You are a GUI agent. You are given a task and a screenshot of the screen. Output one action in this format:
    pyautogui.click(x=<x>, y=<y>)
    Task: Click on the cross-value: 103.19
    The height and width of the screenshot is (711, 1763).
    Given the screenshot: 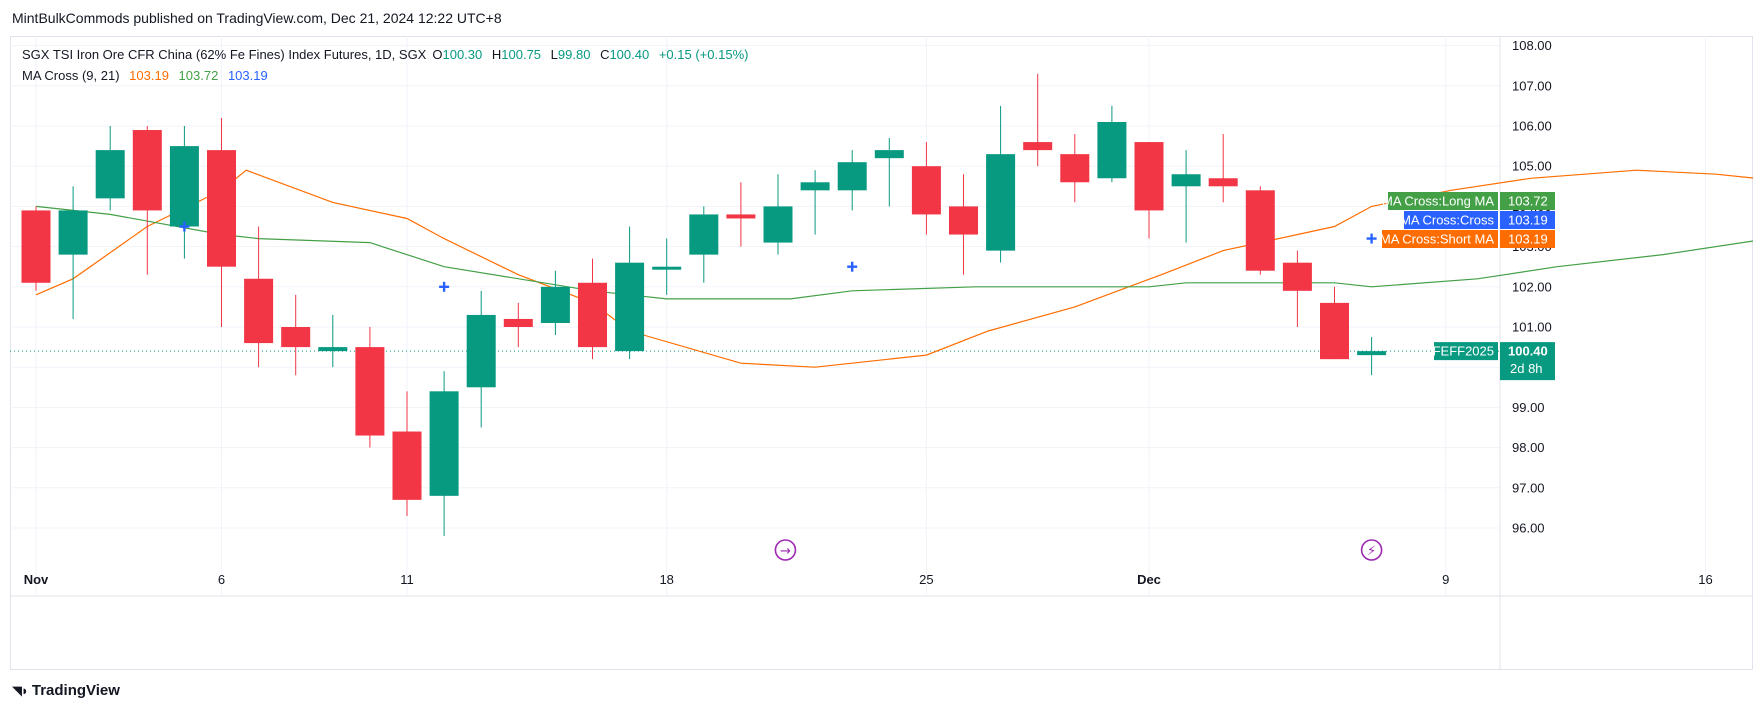 What is the action you would take?
    pyautogui.click(x=247, y=75)
    